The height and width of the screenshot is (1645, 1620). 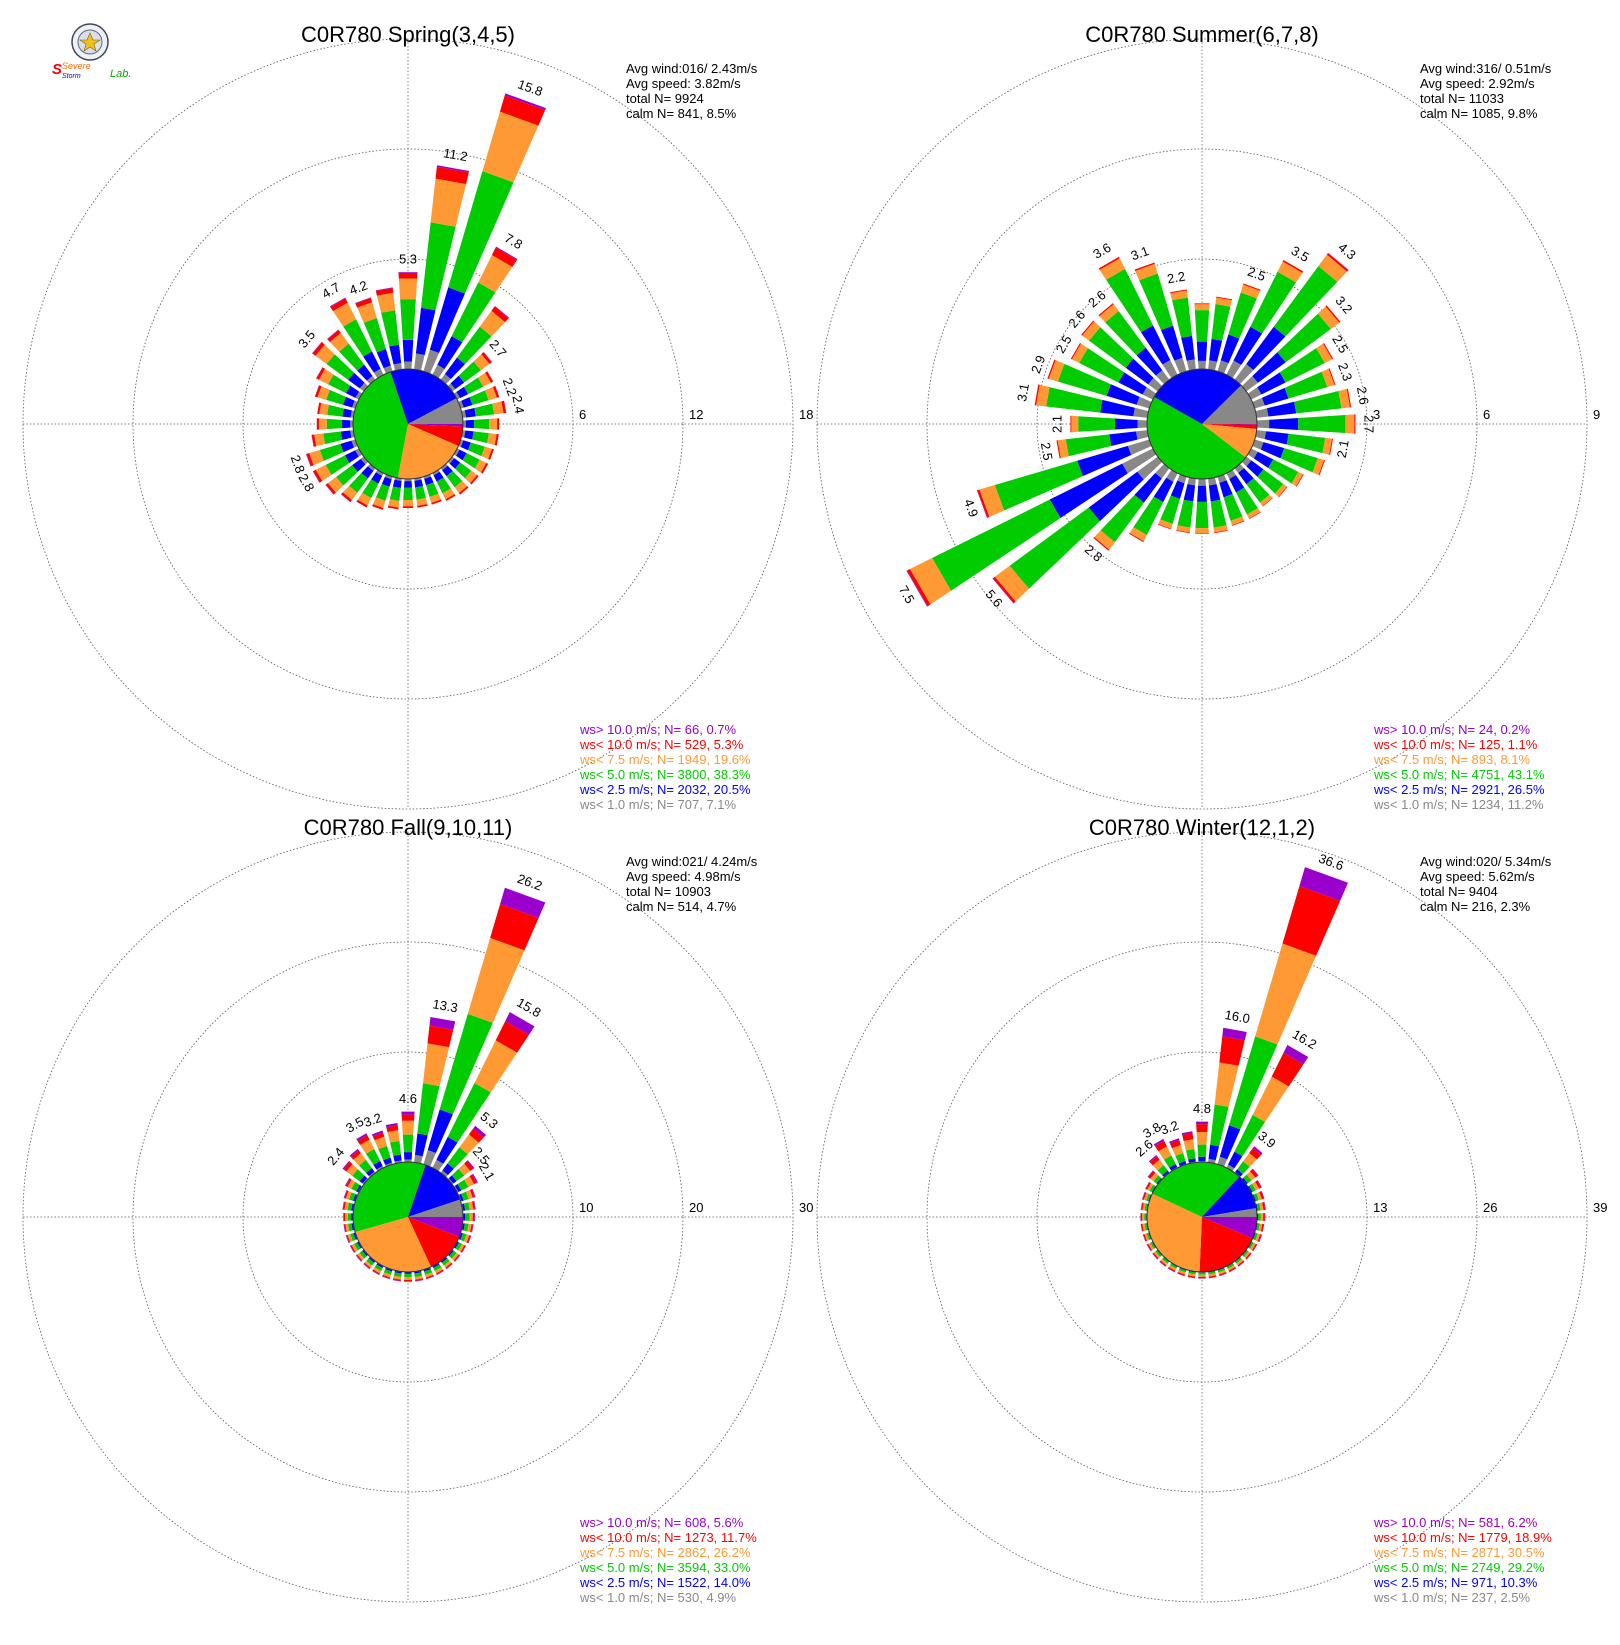 What do you see at coordinates (1304, 1040) in the screenshot?
I see `bar-label: 16.2` at bounding box center [1304, 1040].